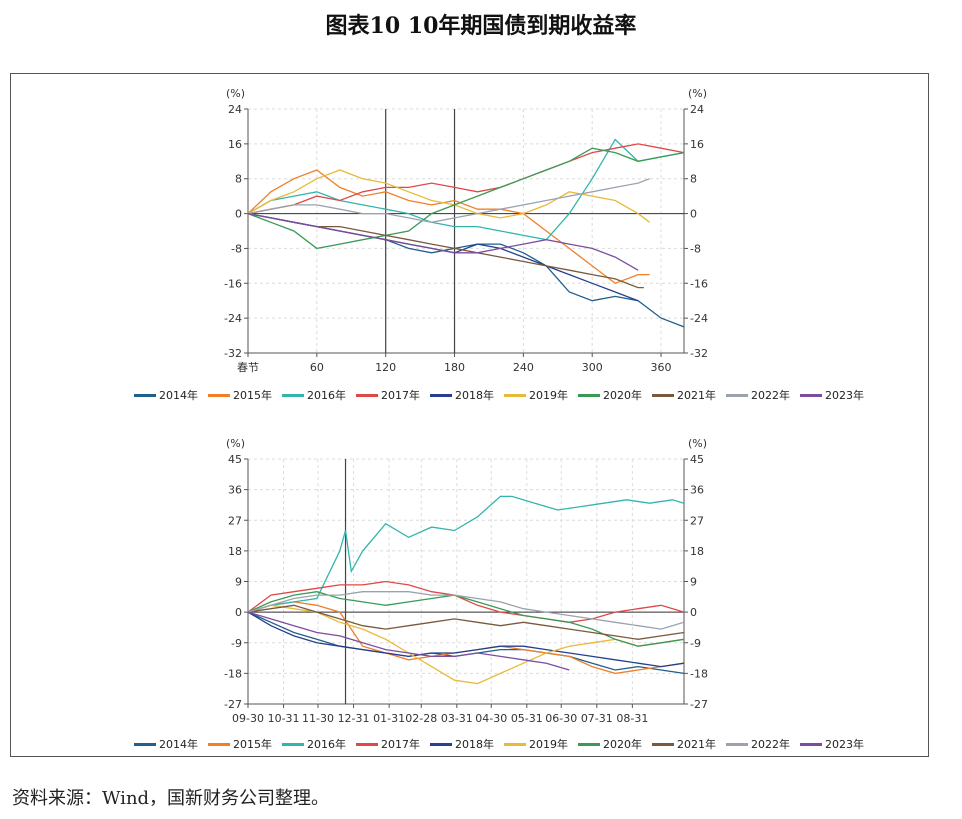 The width and height of the screenshot is (962, 819). I want to click on chart1-ytick-label-right: -24, so click(699, 318).